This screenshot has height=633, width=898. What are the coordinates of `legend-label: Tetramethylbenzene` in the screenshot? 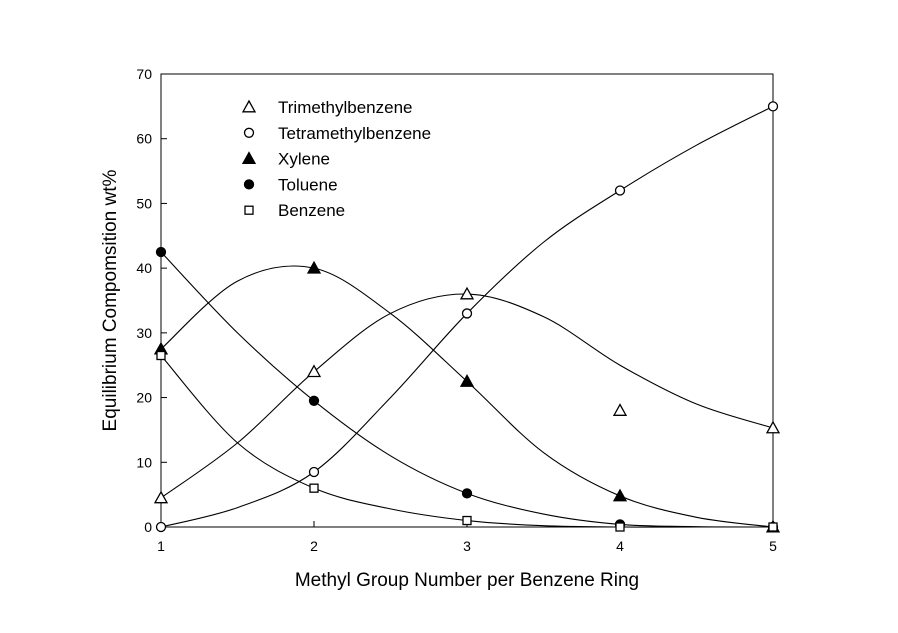 It's located at (354, 133).